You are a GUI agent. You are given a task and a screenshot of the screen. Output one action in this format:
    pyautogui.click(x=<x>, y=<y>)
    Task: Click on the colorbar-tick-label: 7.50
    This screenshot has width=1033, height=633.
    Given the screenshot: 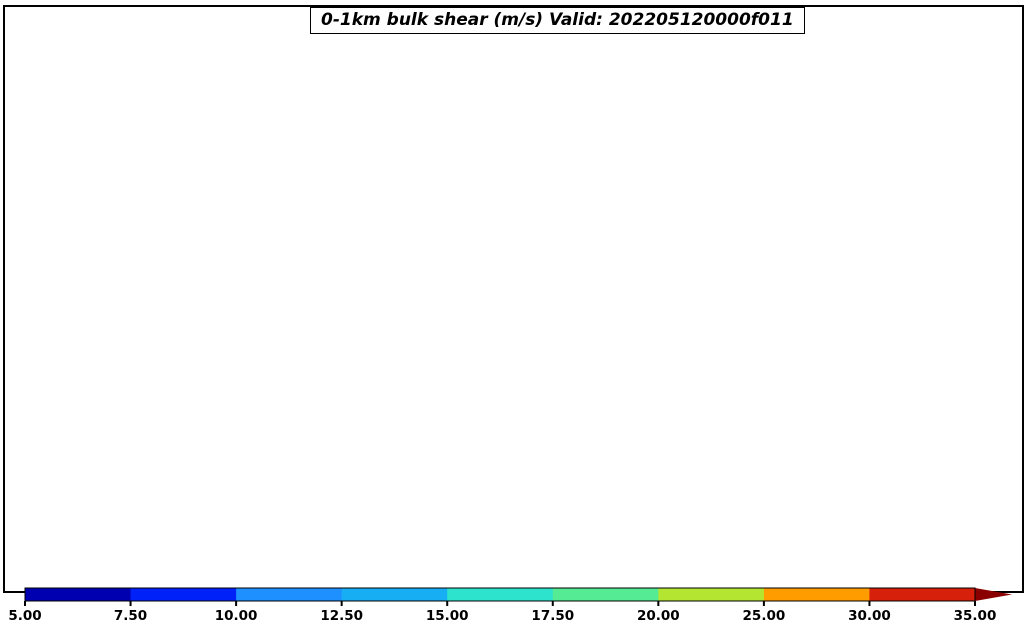 What is the action you would take?
    pyautogui.click(x=130, y=616)
    